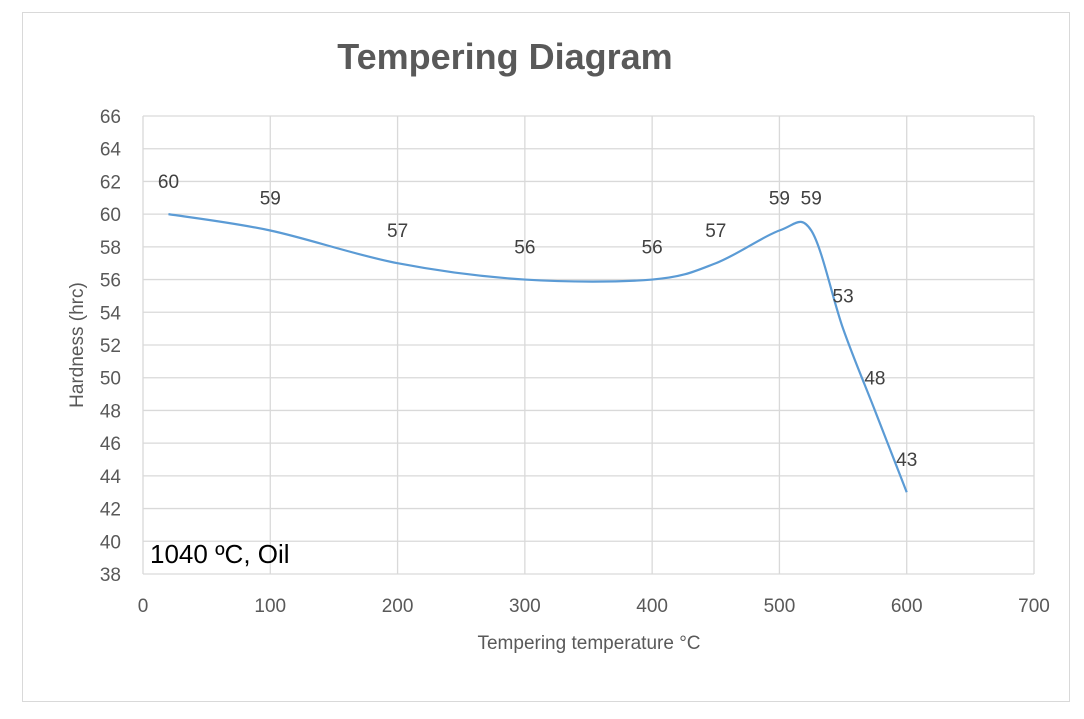  Describe the element at coordinates (907, 606) in the screenshot. I see `x-tick-label: 600` at that location.